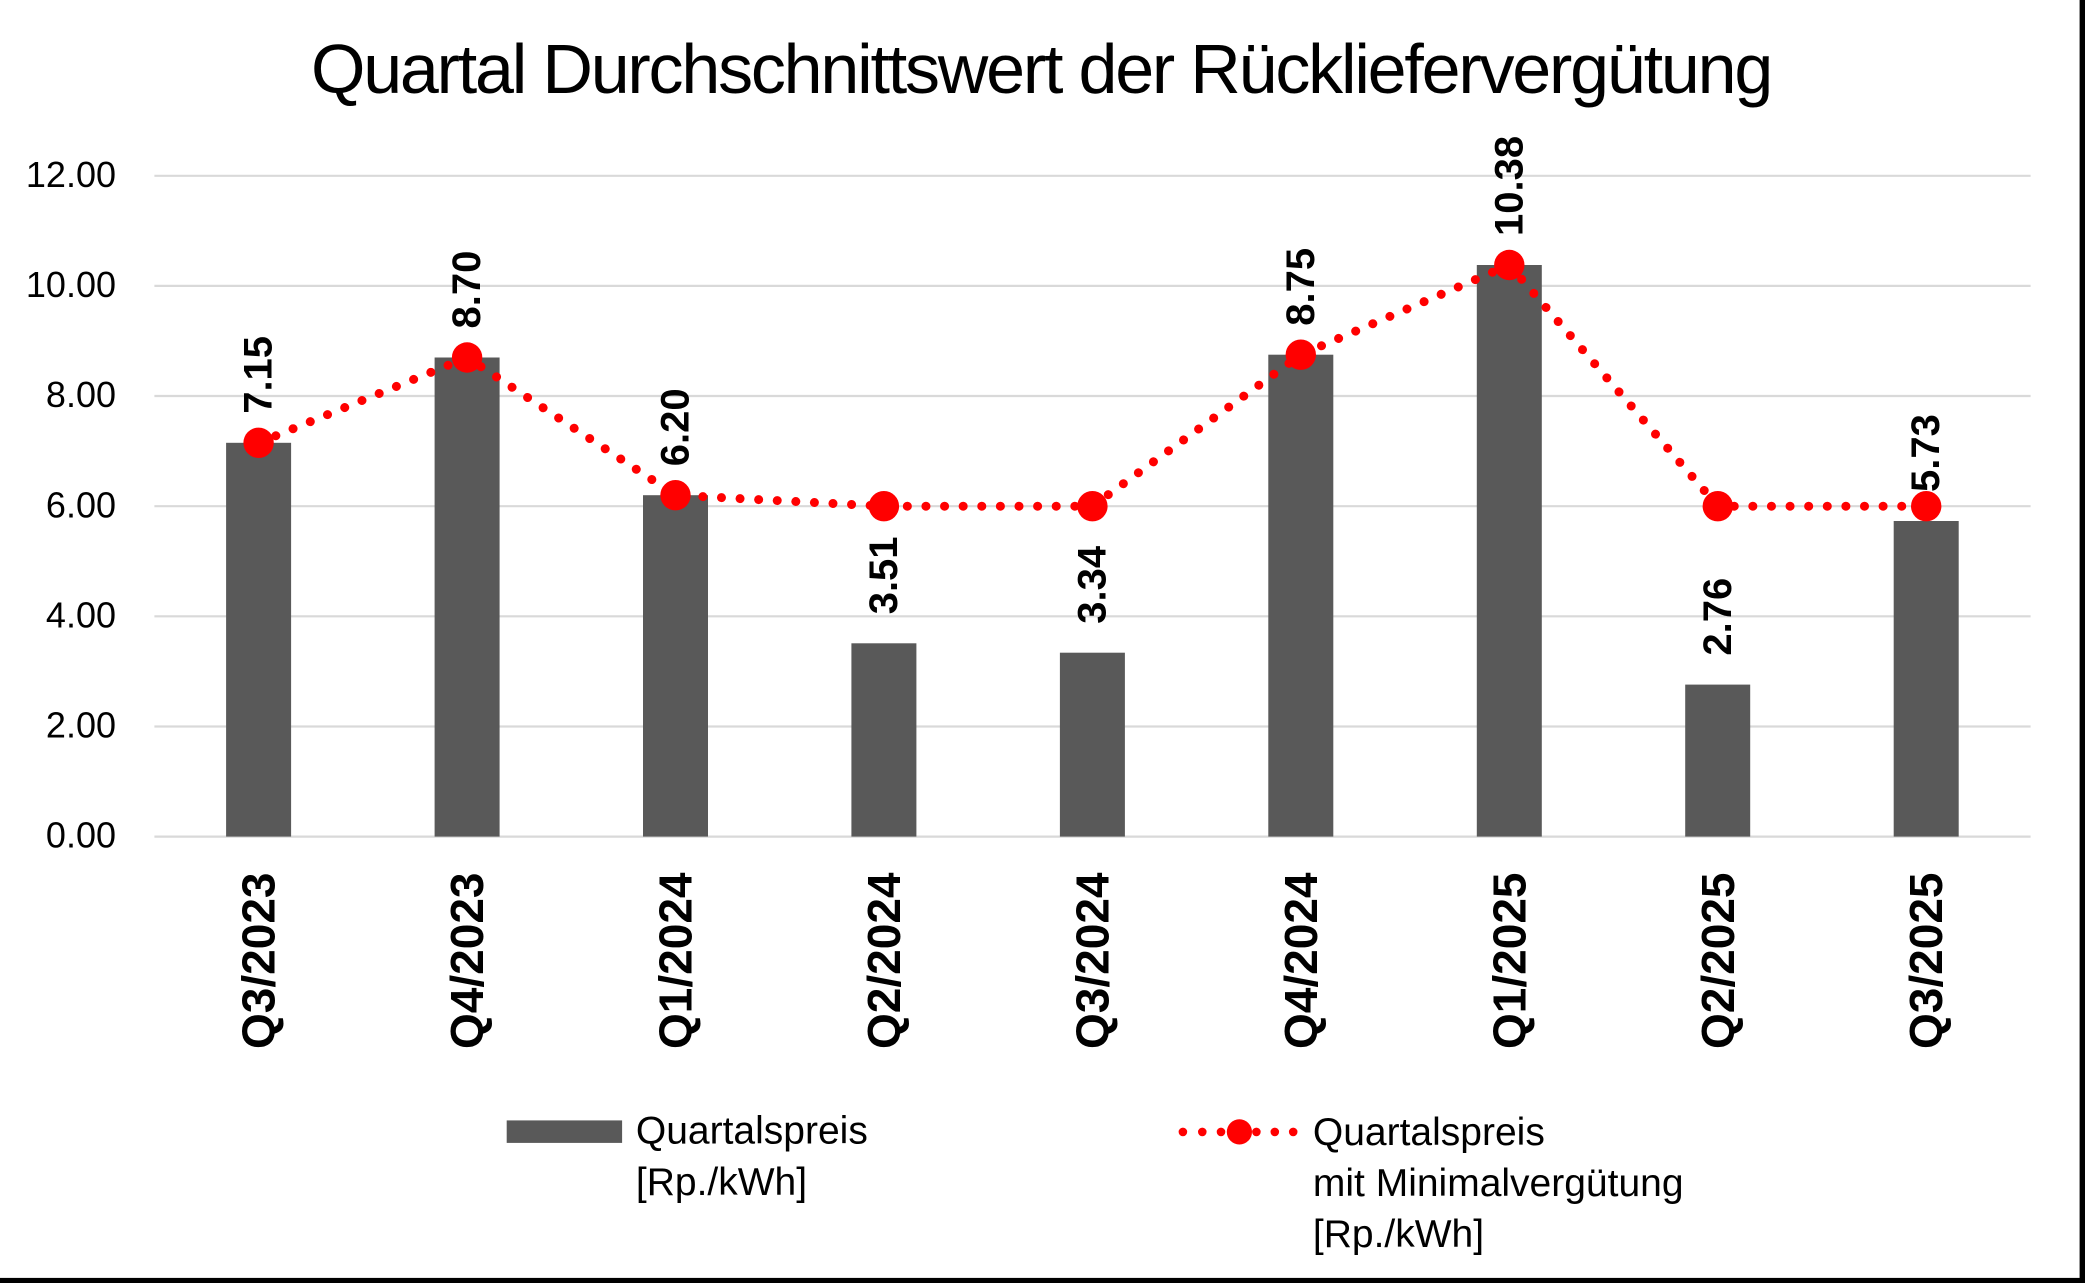 This screenshot has height=1283, width=2085. I want to click on svg-text: Q2/2025, so click(1718, 961).